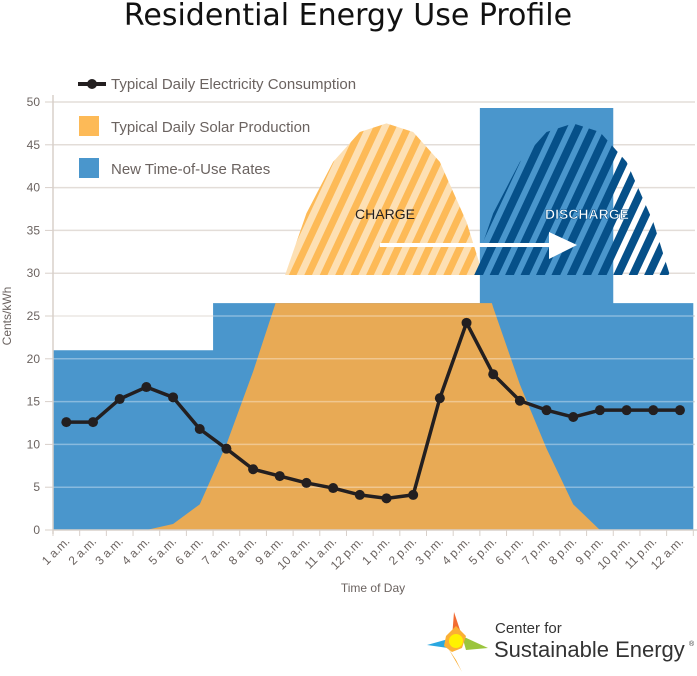  What do you see at coordinates (34, 145) in the screenshot?
I see `y-tick-label: 45` at bounding box center [34, 145].